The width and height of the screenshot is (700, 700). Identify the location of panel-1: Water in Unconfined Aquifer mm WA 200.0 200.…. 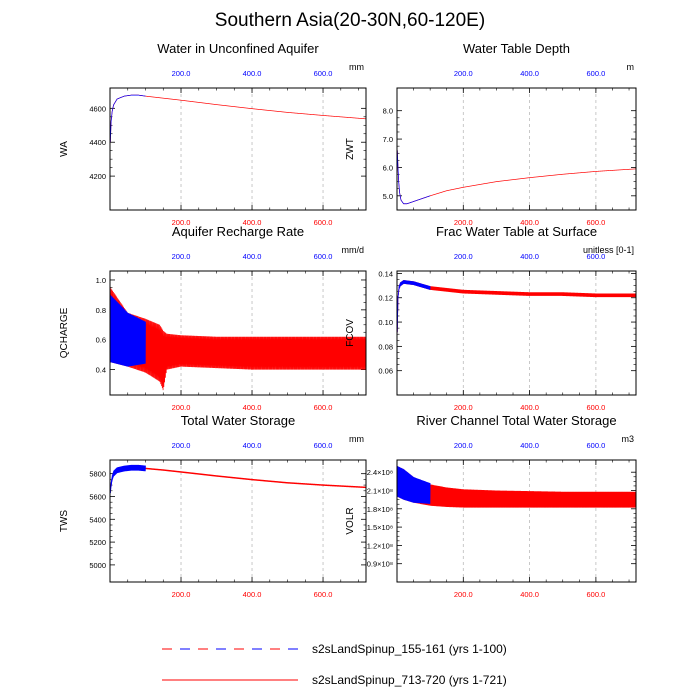
(213, 134).